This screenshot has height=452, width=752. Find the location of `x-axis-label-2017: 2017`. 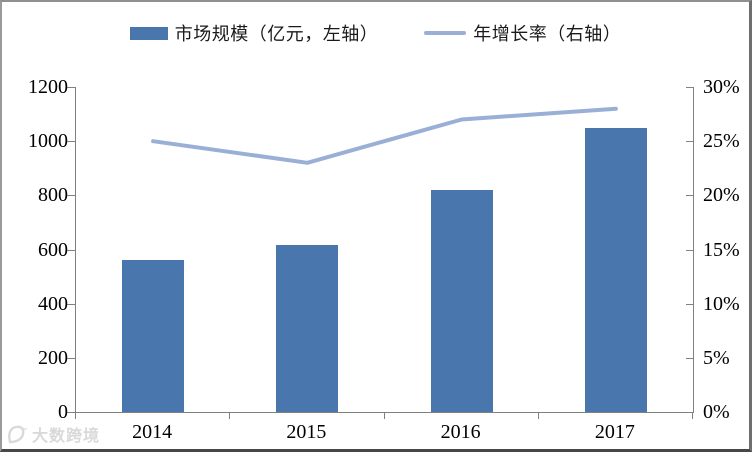

x-axis-label-2017: 2017 is located at coordinates (614, 432).